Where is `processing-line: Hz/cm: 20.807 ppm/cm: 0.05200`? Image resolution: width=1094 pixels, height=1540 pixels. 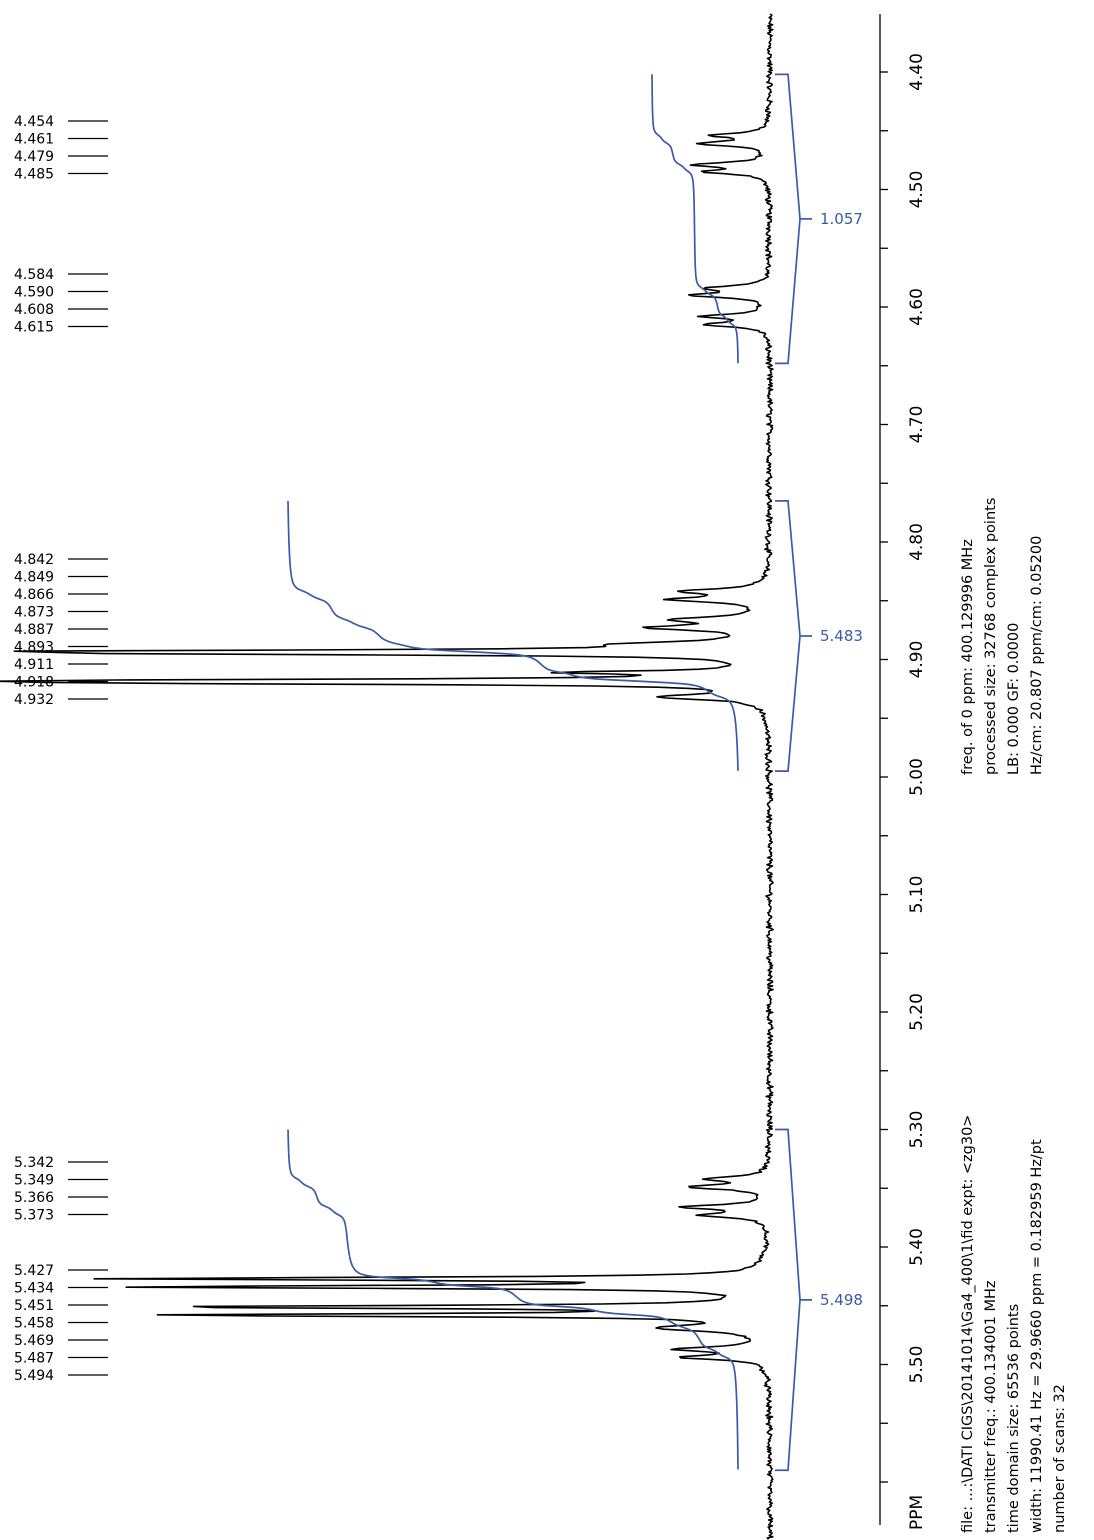
processing-line: Hz/cm: 20.807 ppm/cm: 0.05200 is located at coordinates (1037, 655).